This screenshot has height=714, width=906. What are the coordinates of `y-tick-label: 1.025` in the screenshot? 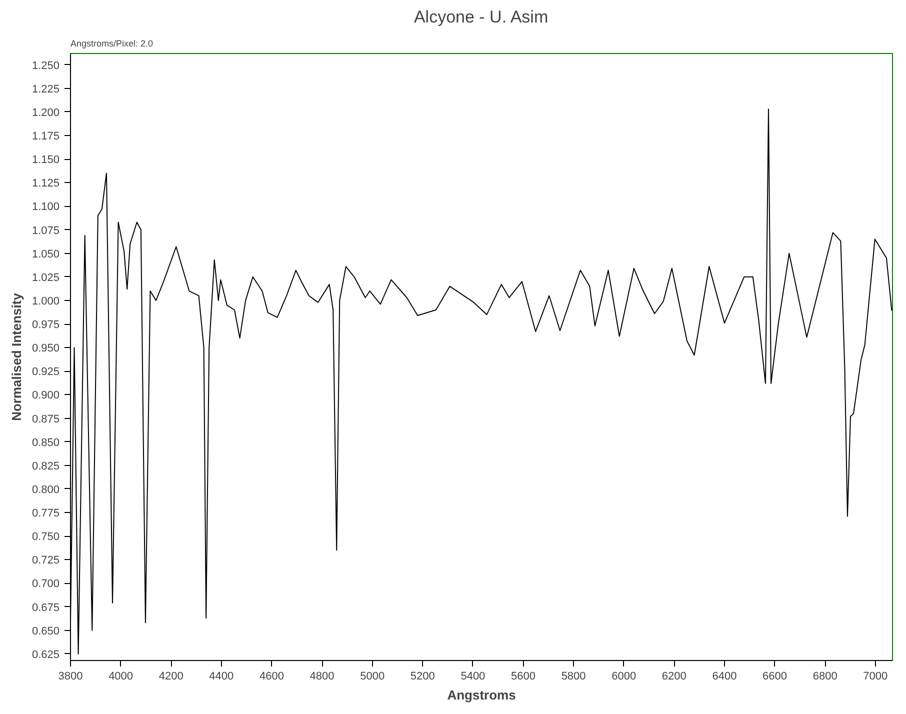 It's located at (46, 278).